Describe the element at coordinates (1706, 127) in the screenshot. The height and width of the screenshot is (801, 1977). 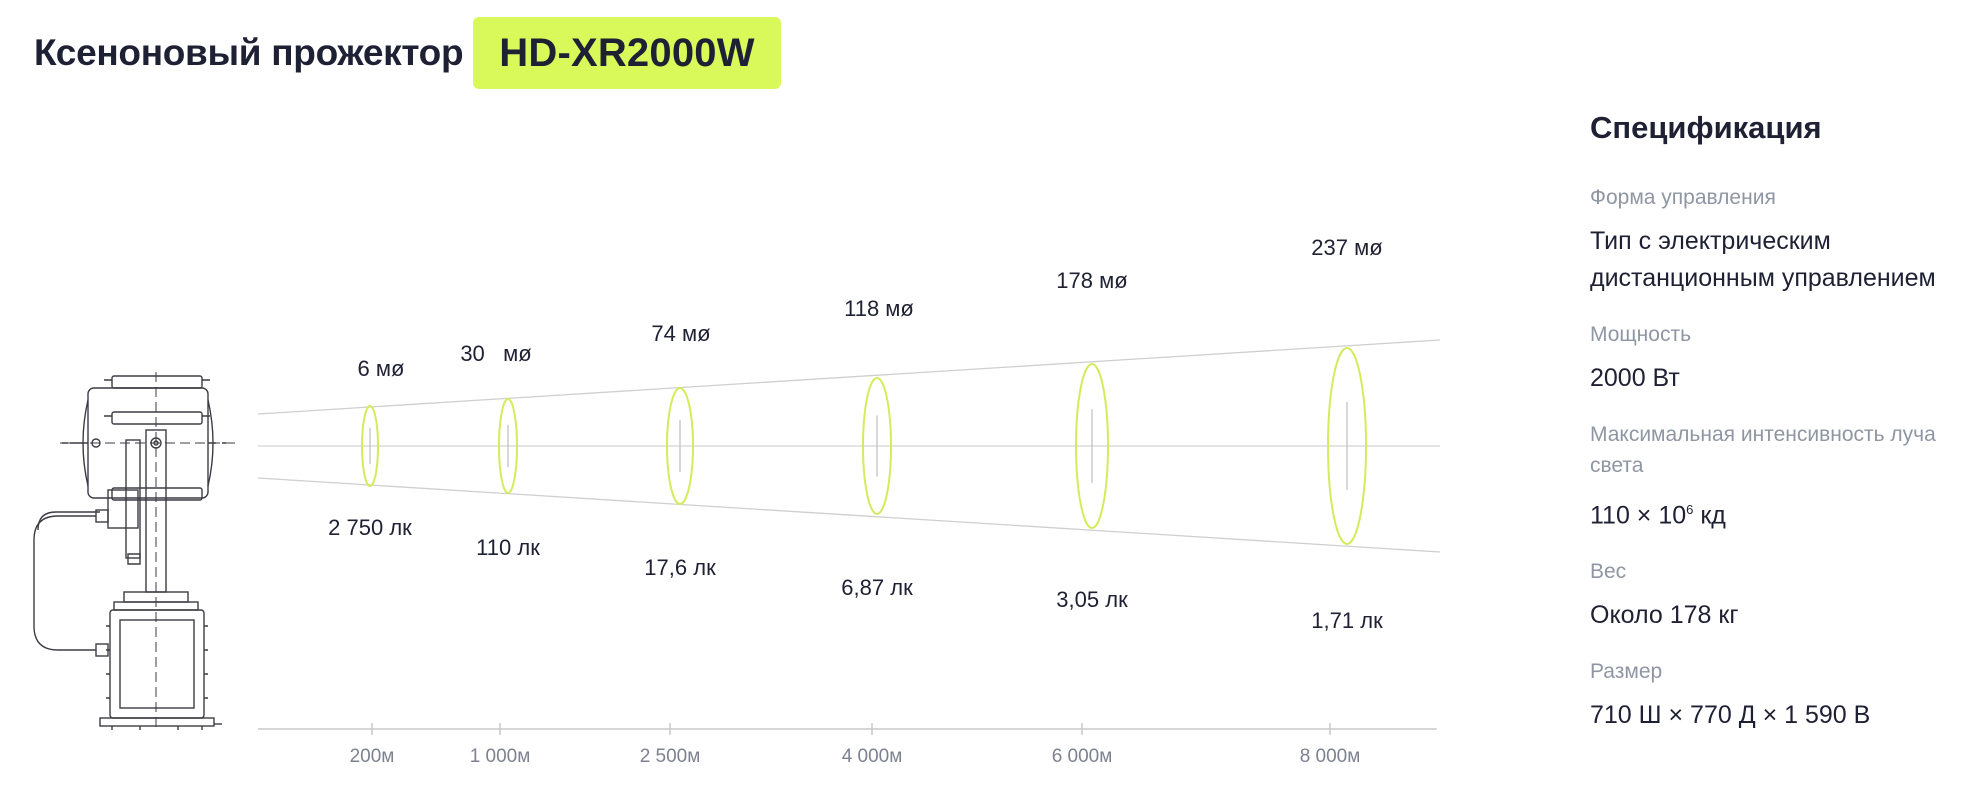
I see `spec-title: Спецификация` at that location.